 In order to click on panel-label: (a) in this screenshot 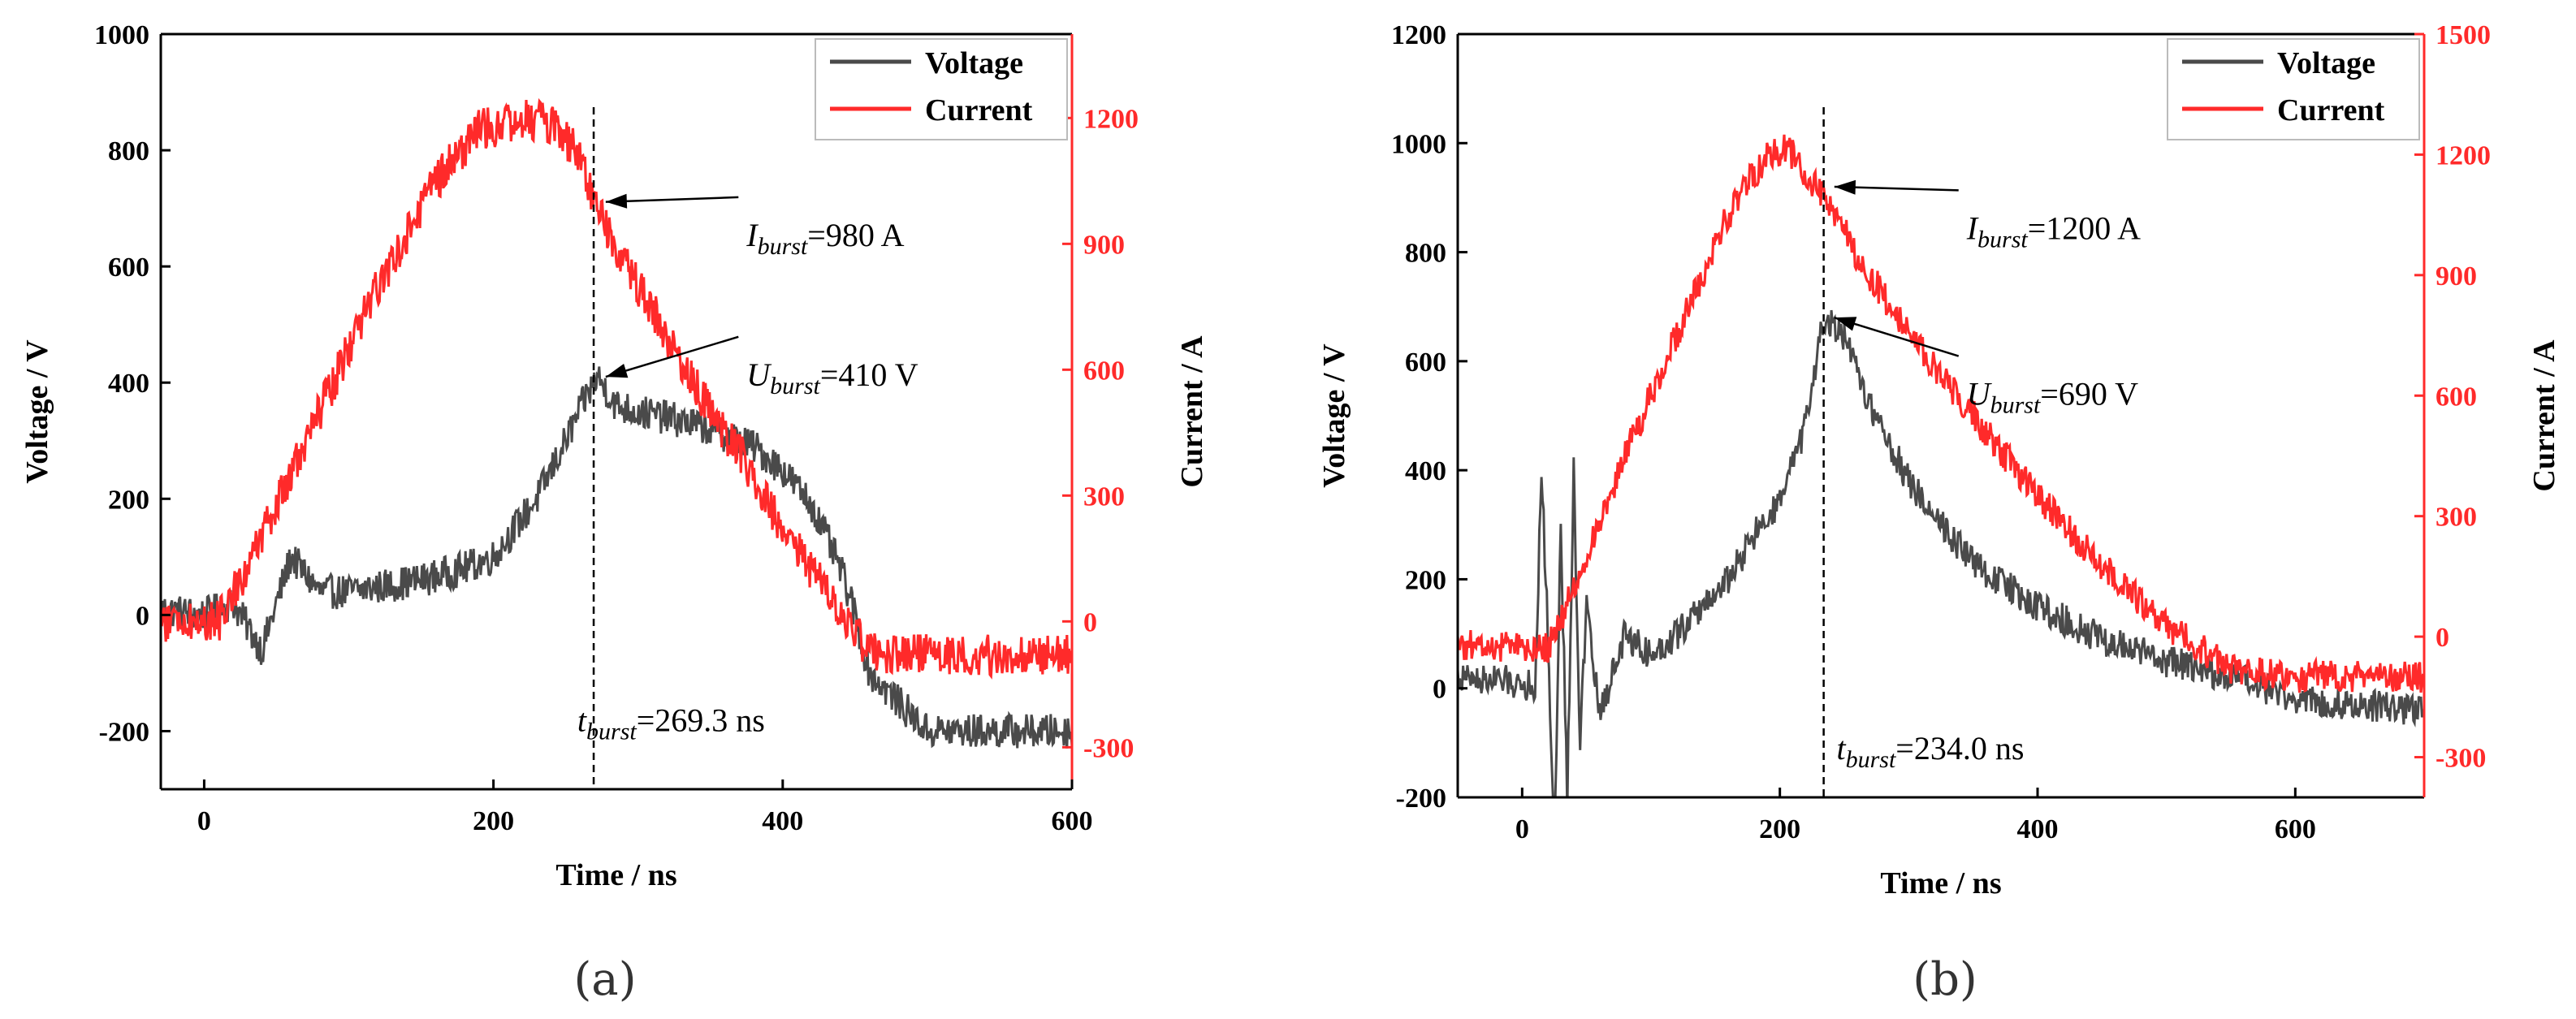, I will do `click(604, 980)`.